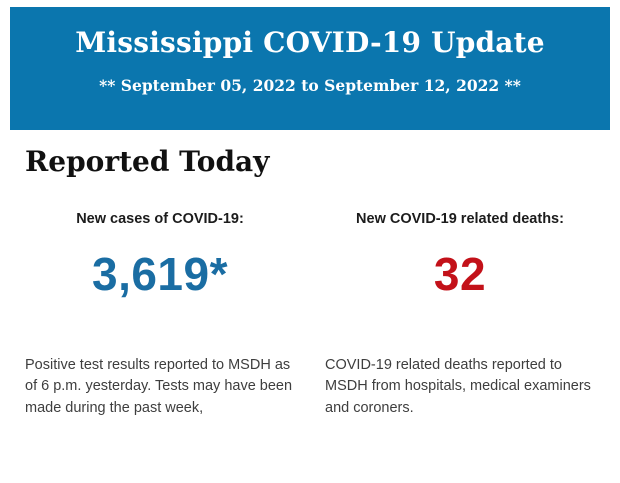 The image size is (620, 483). What do you see at coordinates (460, 274) in the screenshot?
I see `new-deaths-value: 32` at bounding box center [460, 274].